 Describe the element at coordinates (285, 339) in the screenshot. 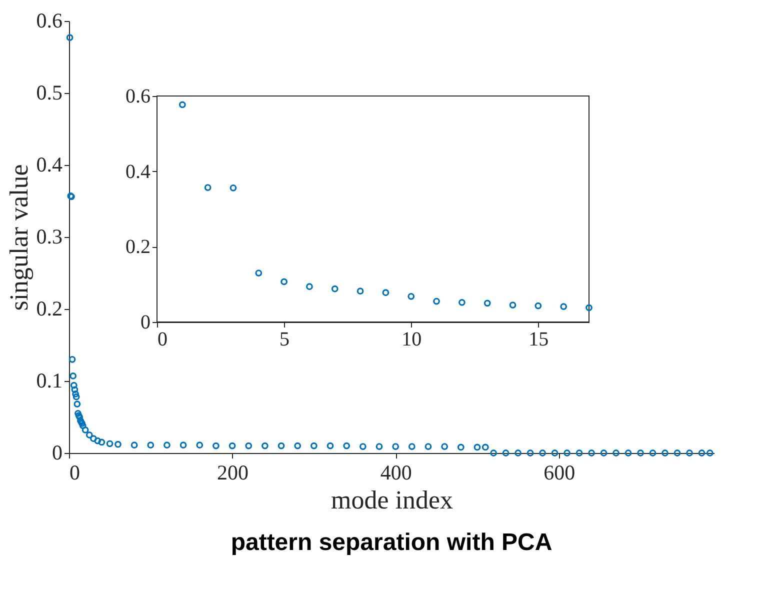

I see `x-tick-label: 5` at that location.